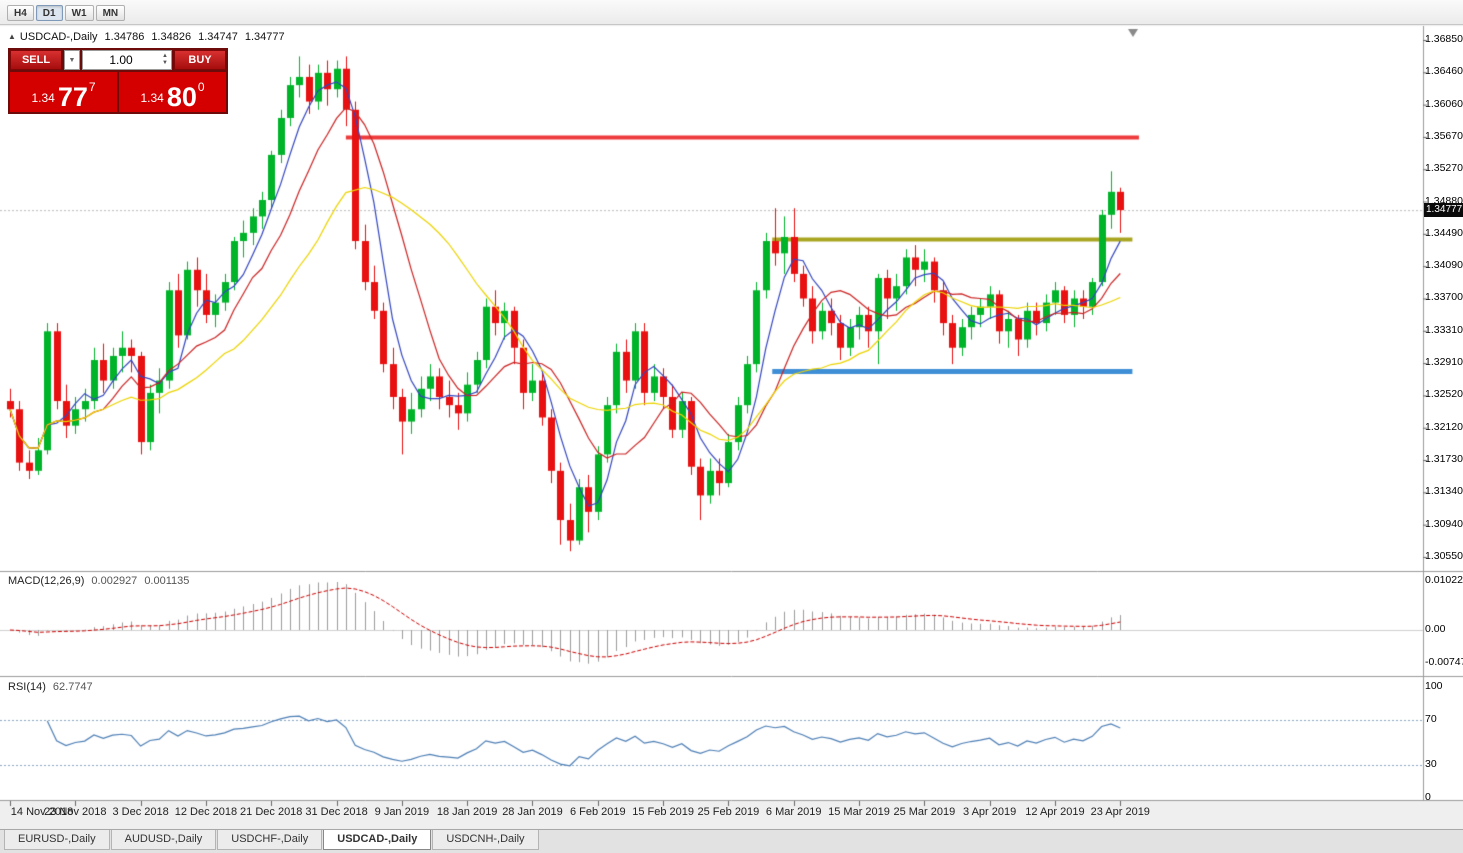  What do you see at coordinates (1444, 426) in the screenshot?
I see `price-axis-label: 1.32120` at bounding box center [1444, 426].